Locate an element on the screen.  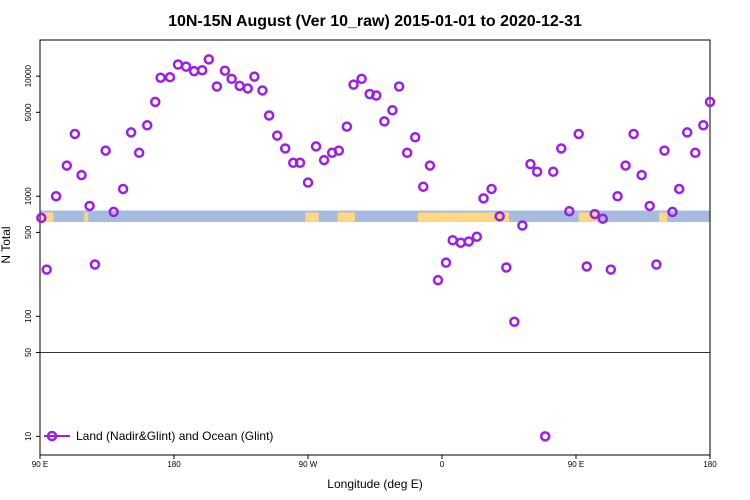
legend-label: Land (Nadir&Glint) and Ocean (Glint) is located at coordinates (174, 436).